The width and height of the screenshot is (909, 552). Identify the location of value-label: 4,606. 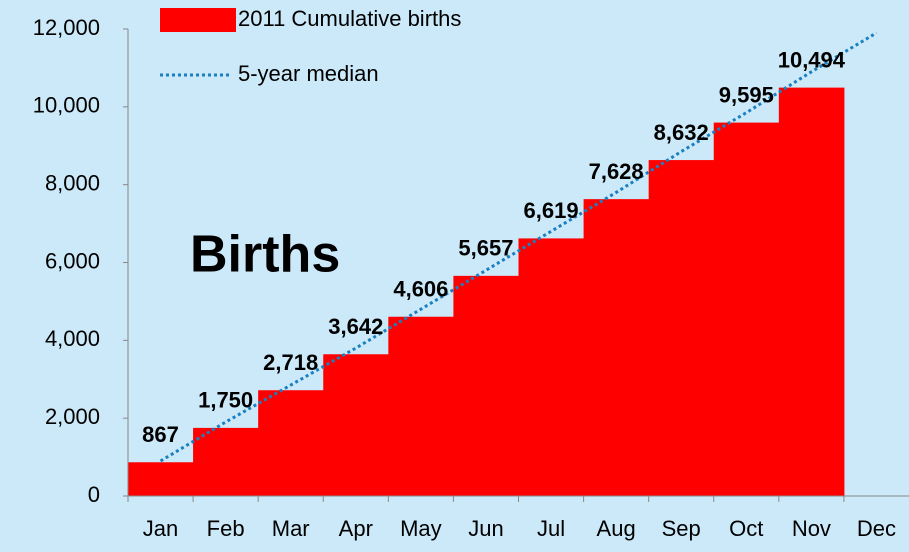
(420, 289).